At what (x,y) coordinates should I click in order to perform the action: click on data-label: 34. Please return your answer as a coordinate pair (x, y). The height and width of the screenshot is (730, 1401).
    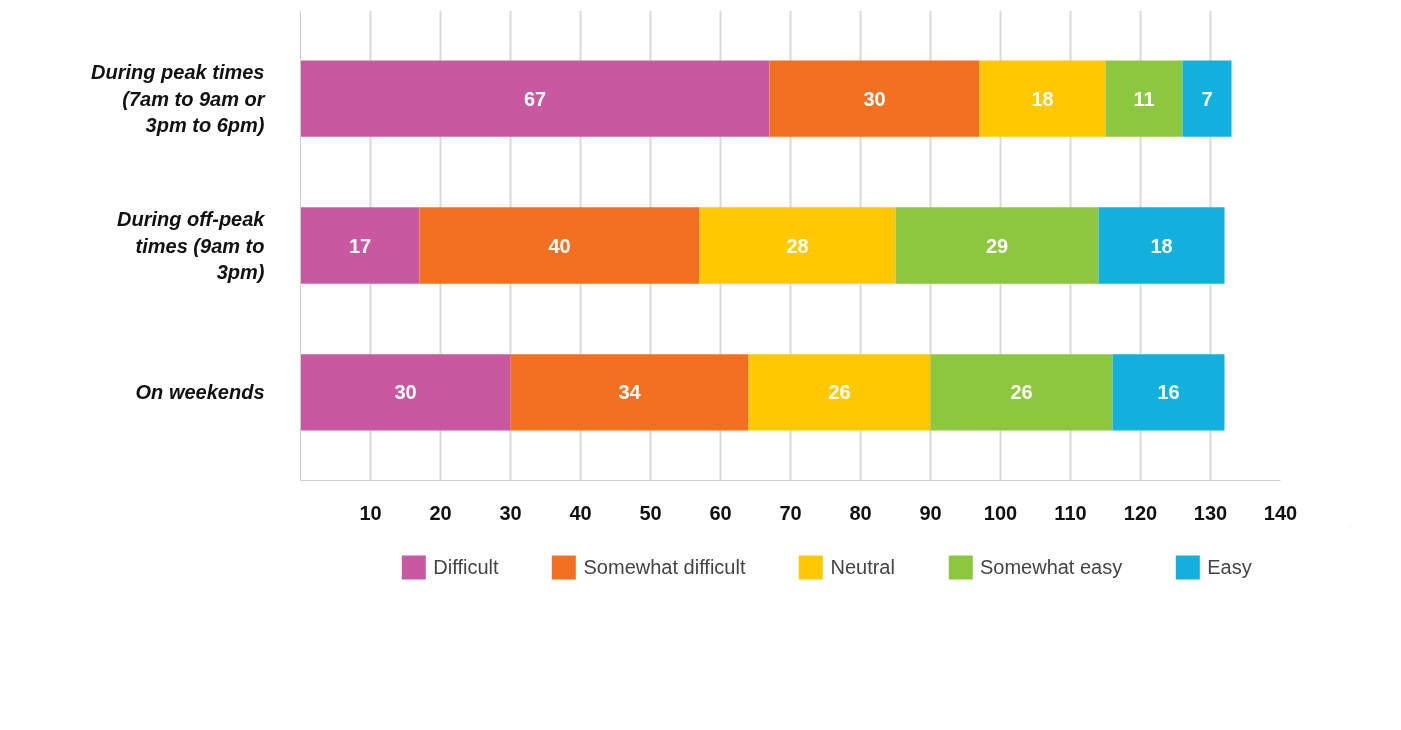
    Looking at the image, I should click on (630, 392).